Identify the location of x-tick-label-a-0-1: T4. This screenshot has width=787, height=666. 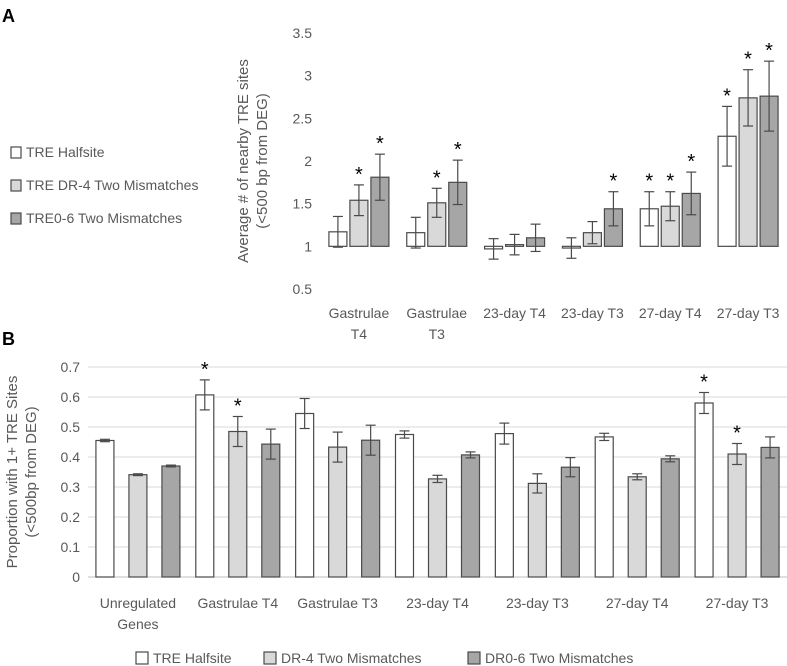
(359, 334).